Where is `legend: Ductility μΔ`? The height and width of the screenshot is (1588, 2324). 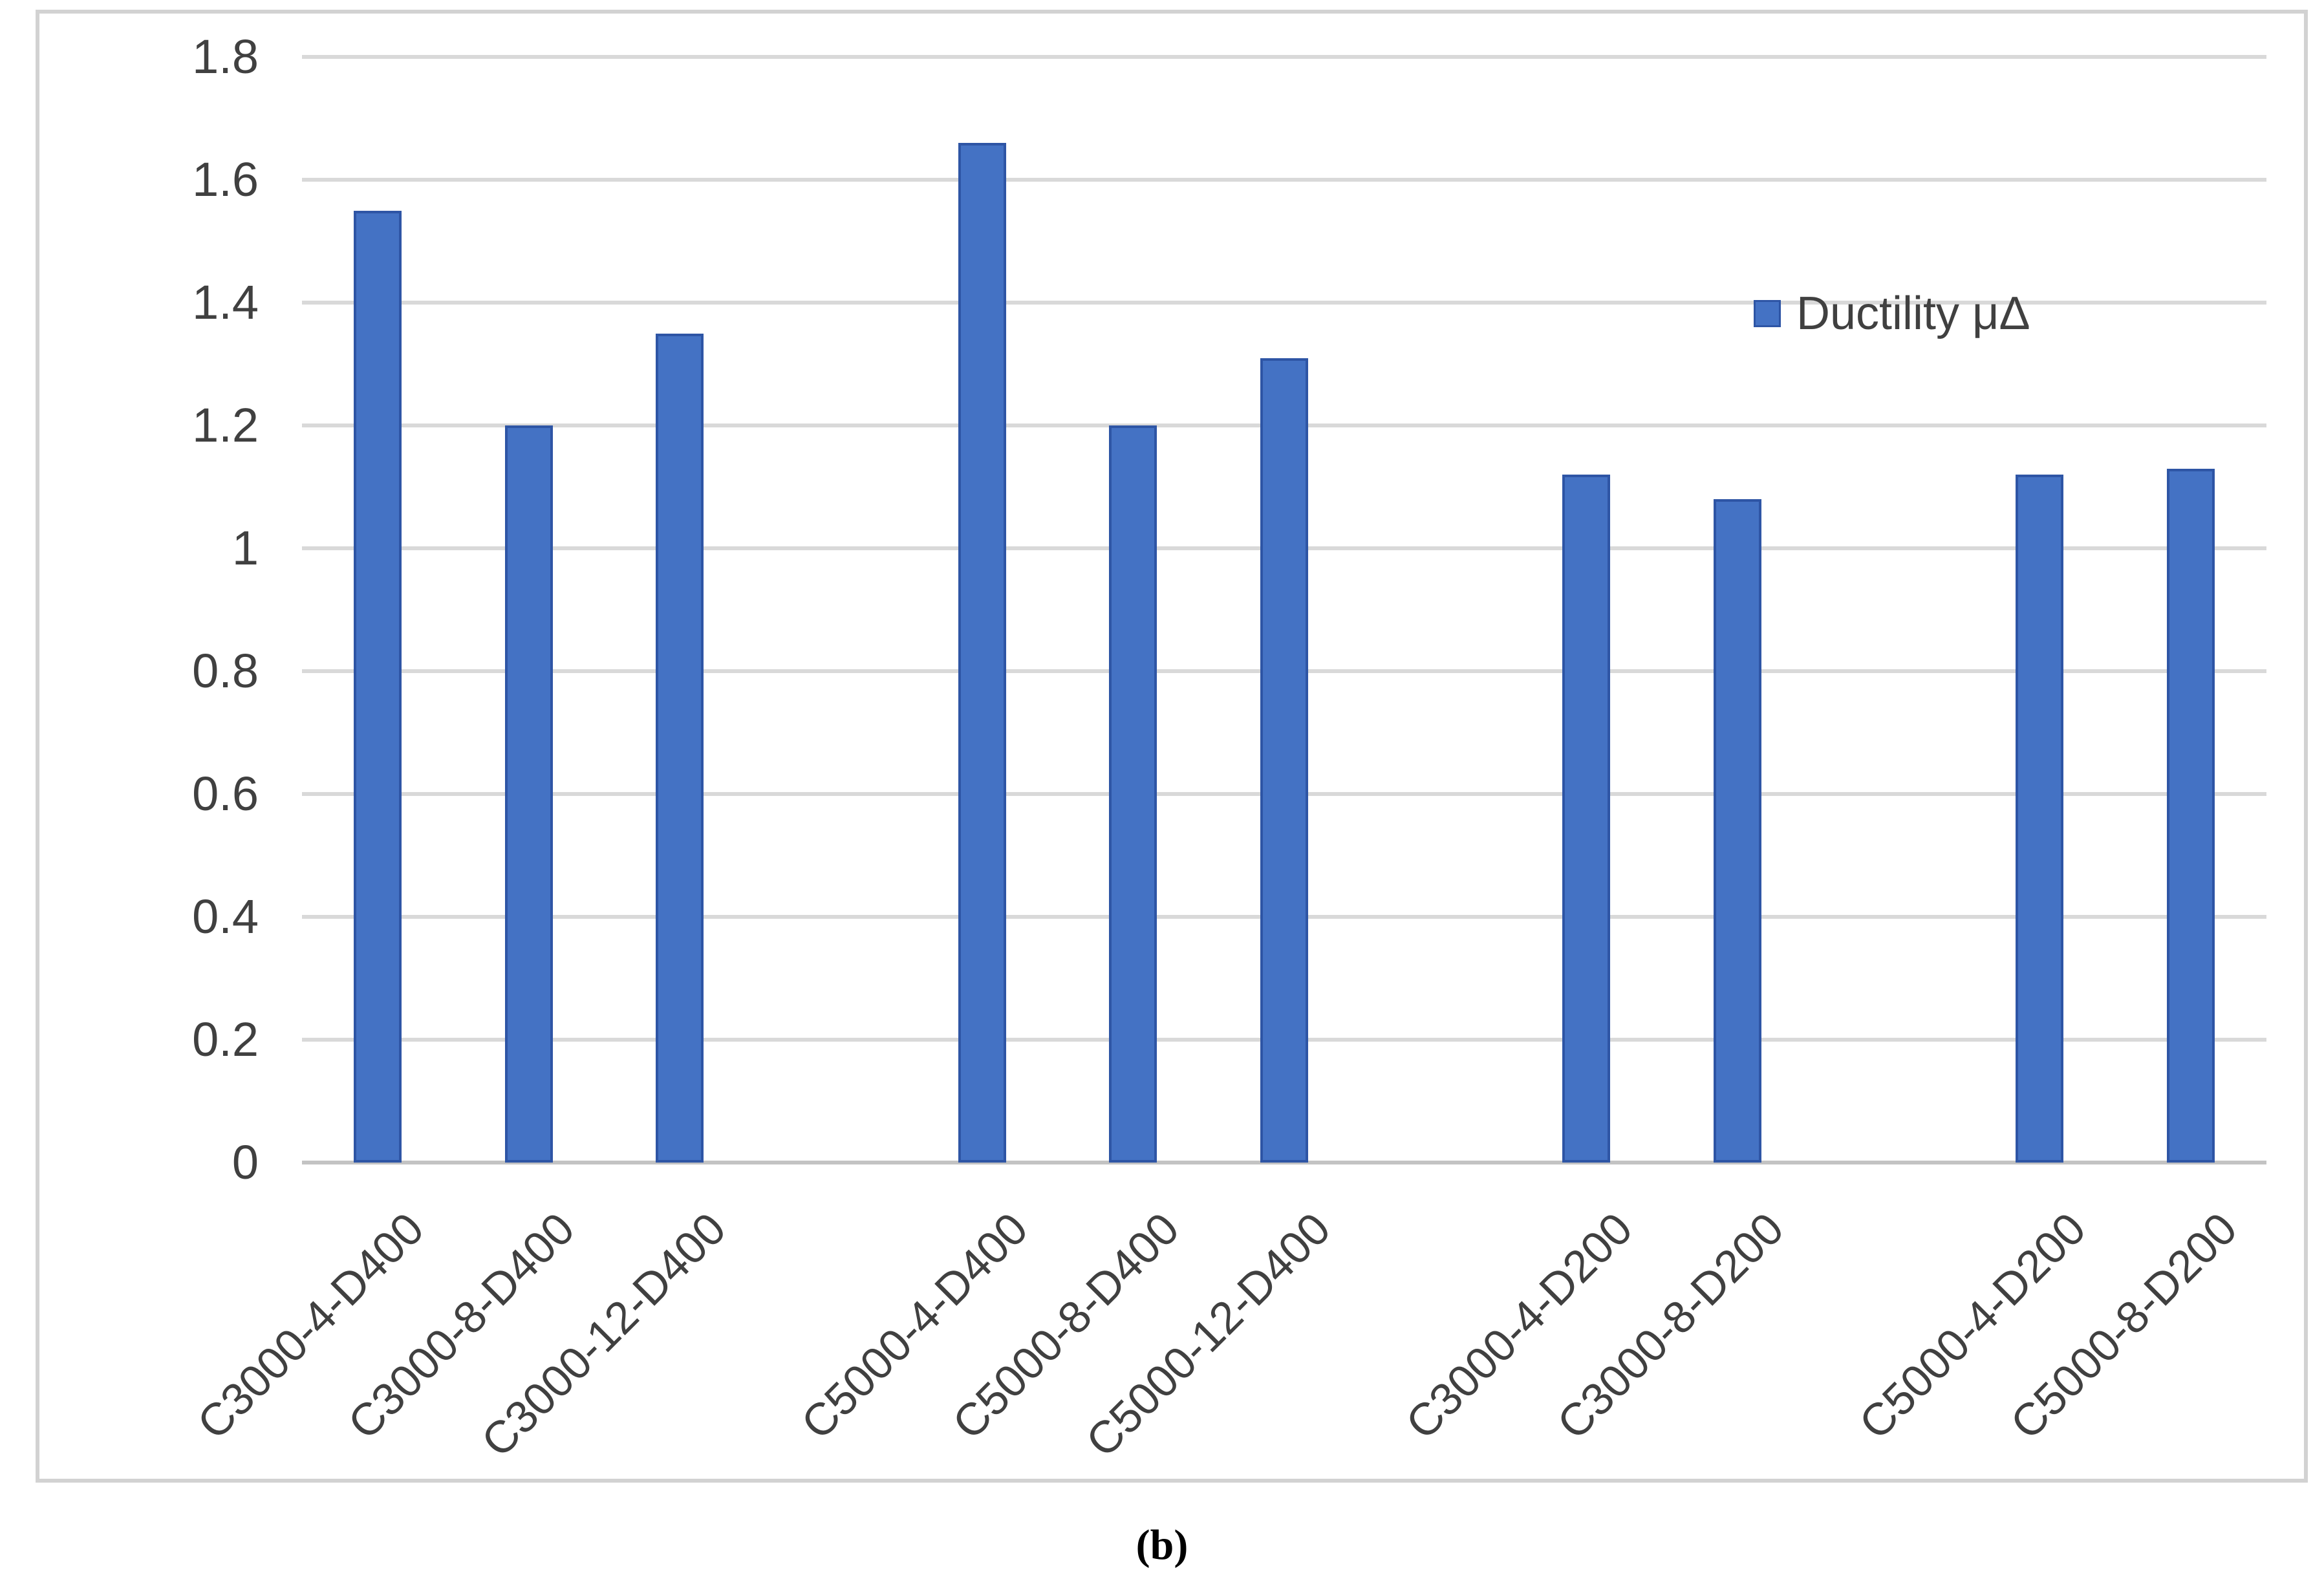 legend: Ductility μΔ is located at coordinates (1892, 313).